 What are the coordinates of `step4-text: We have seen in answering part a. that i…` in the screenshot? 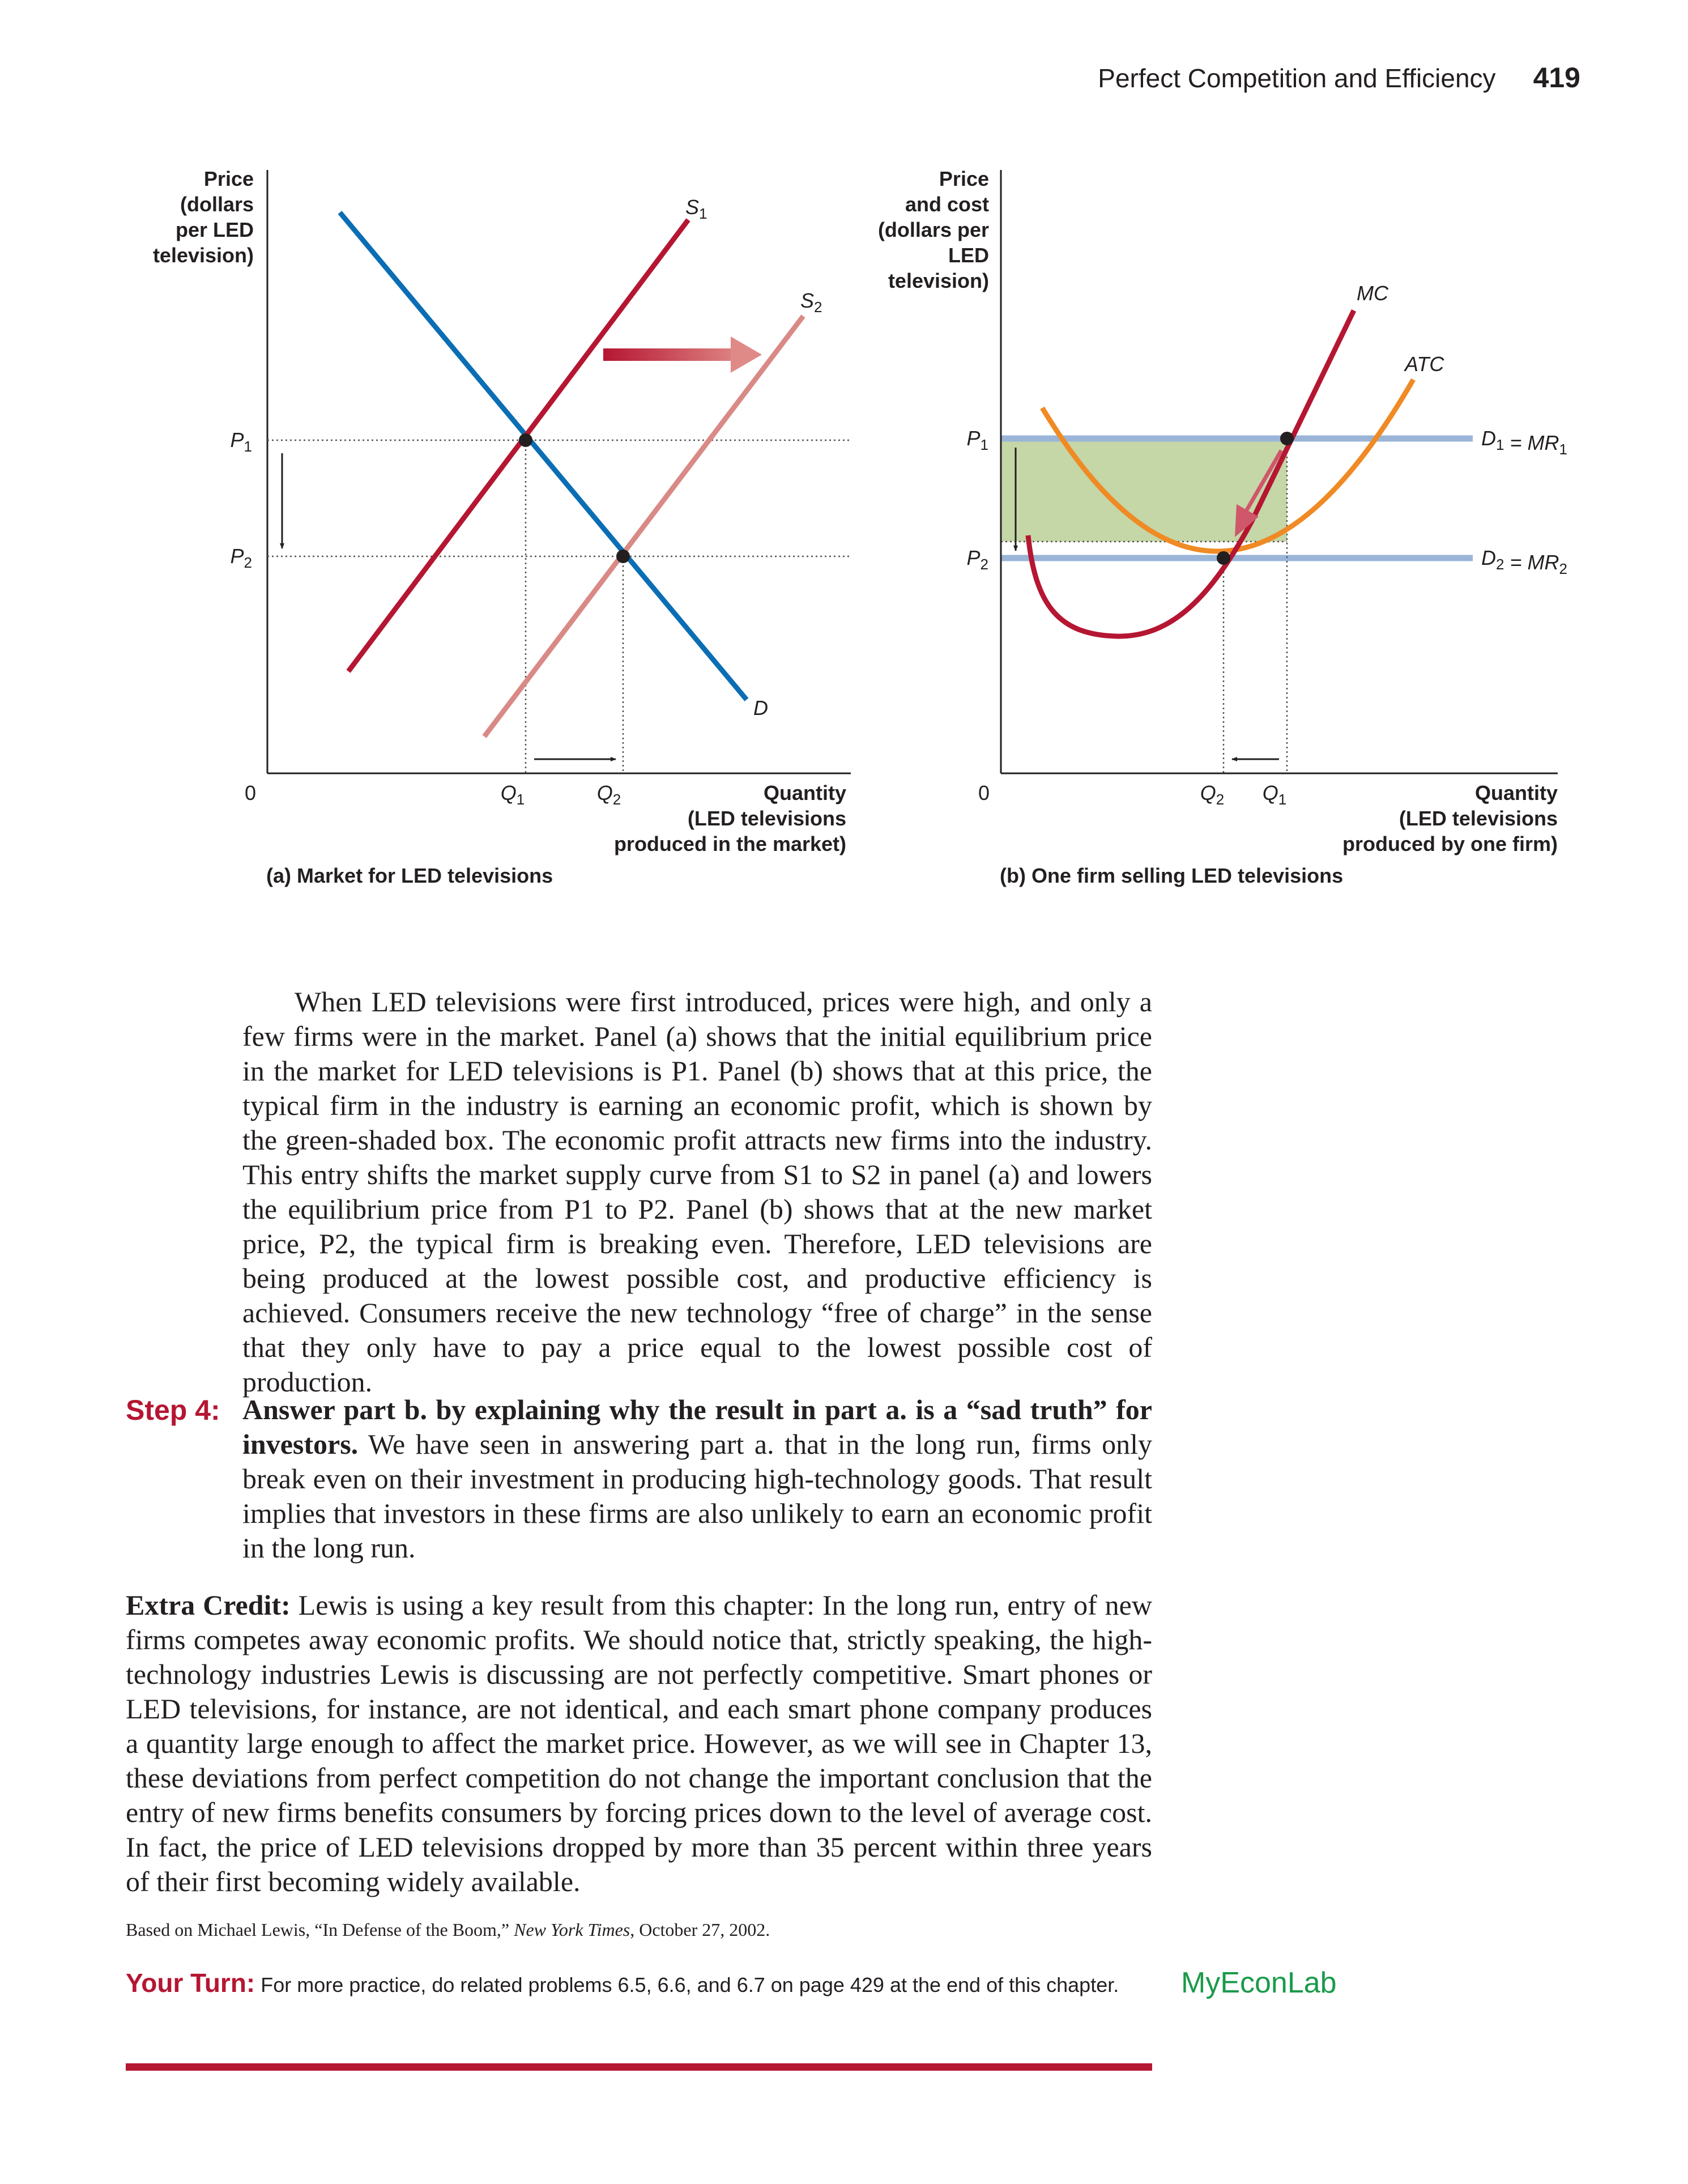 It's located at (697, 1496).